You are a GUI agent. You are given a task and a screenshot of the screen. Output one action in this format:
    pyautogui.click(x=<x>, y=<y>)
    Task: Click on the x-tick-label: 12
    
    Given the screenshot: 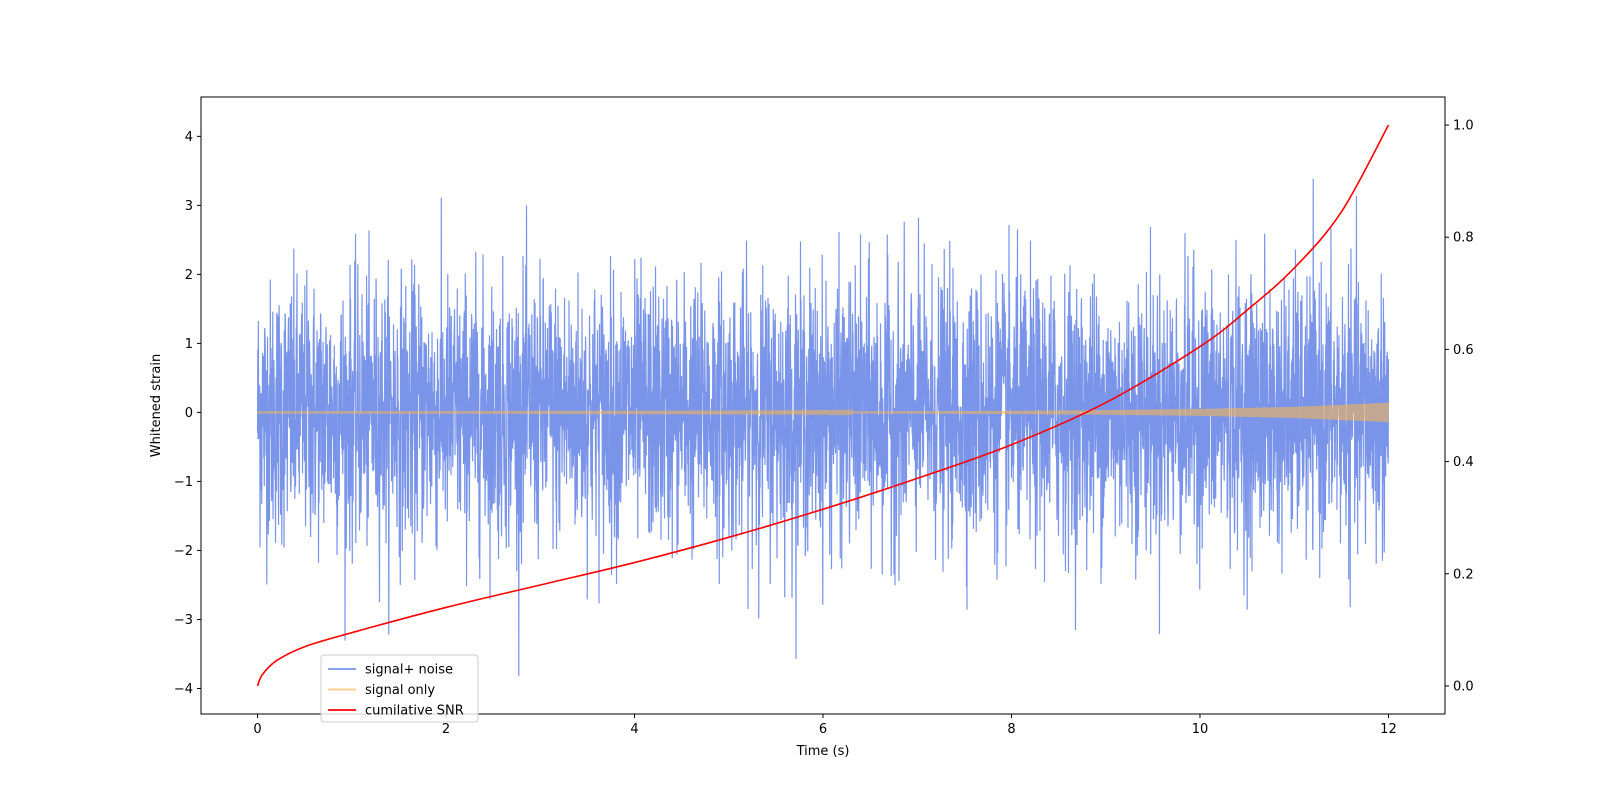 What is the action you would take?
    pyautogui.click(x=1388, y=729)
    